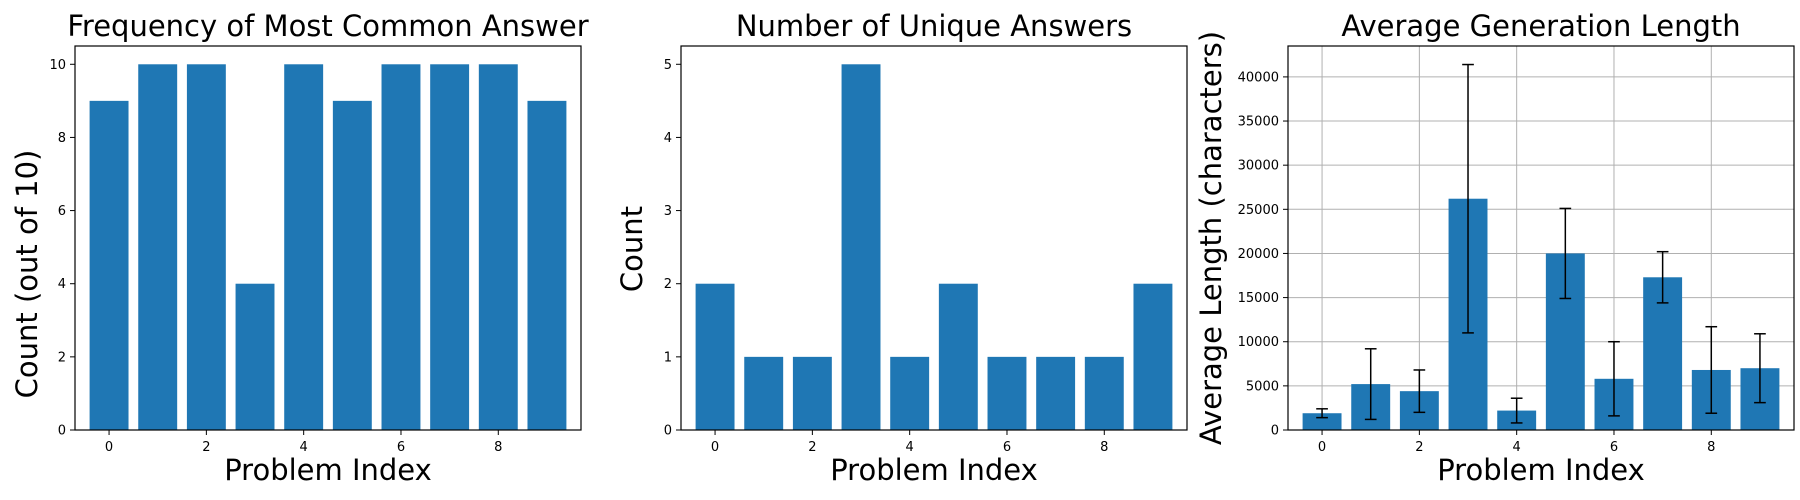 The width and height of the screenshot is (1800, 500). Describe the element at coordinates (632, 249) in the screenshot. I see `y-axis-label: Count` at that location.